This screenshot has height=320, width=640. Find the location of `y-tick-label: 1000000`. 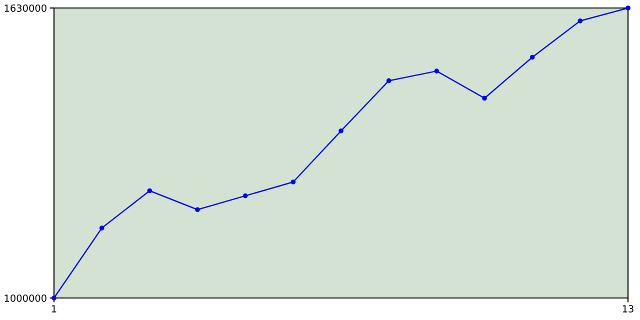

y-tick-label: 1000000 is located at coordinates (25, 298).